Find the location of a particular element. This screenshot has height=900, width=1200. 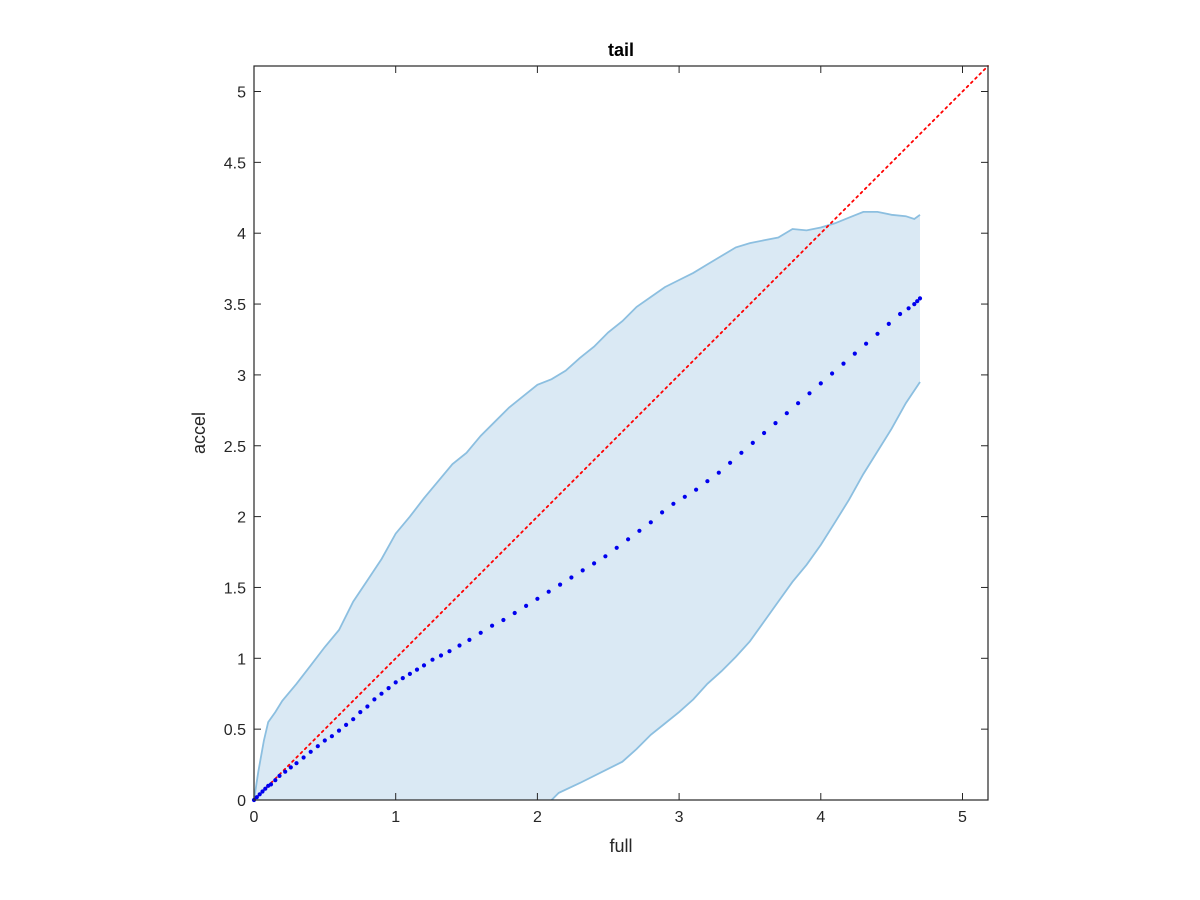

band-lower-edge is located at coordinates (735, 591).